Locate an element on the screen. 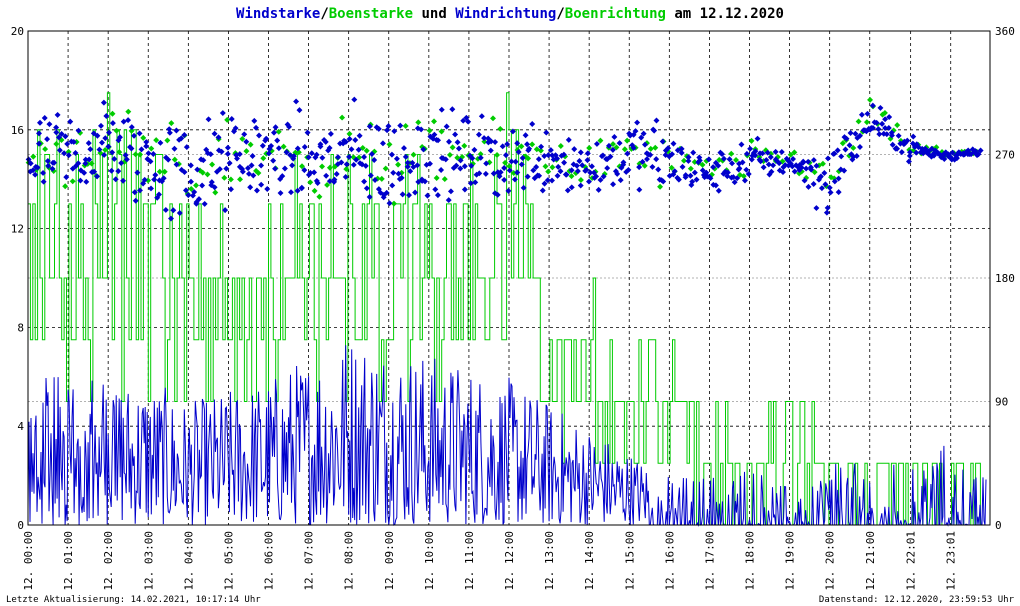 The width and height of the screenshot is (1020, 606). right-tick-label: 360 is located at coordinates (1005, 31).